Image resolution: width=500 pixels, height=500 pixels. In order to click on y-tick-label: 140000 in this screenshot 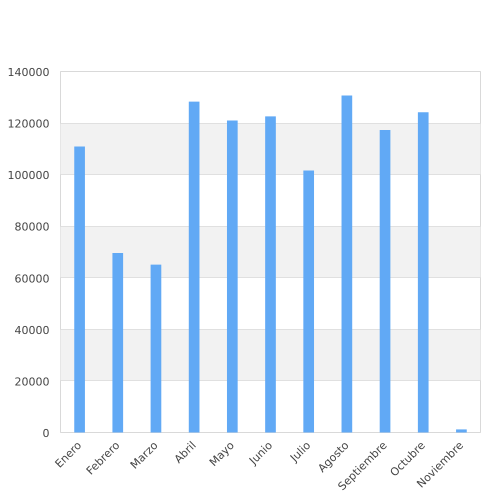, I will do `click(29, 72)`.